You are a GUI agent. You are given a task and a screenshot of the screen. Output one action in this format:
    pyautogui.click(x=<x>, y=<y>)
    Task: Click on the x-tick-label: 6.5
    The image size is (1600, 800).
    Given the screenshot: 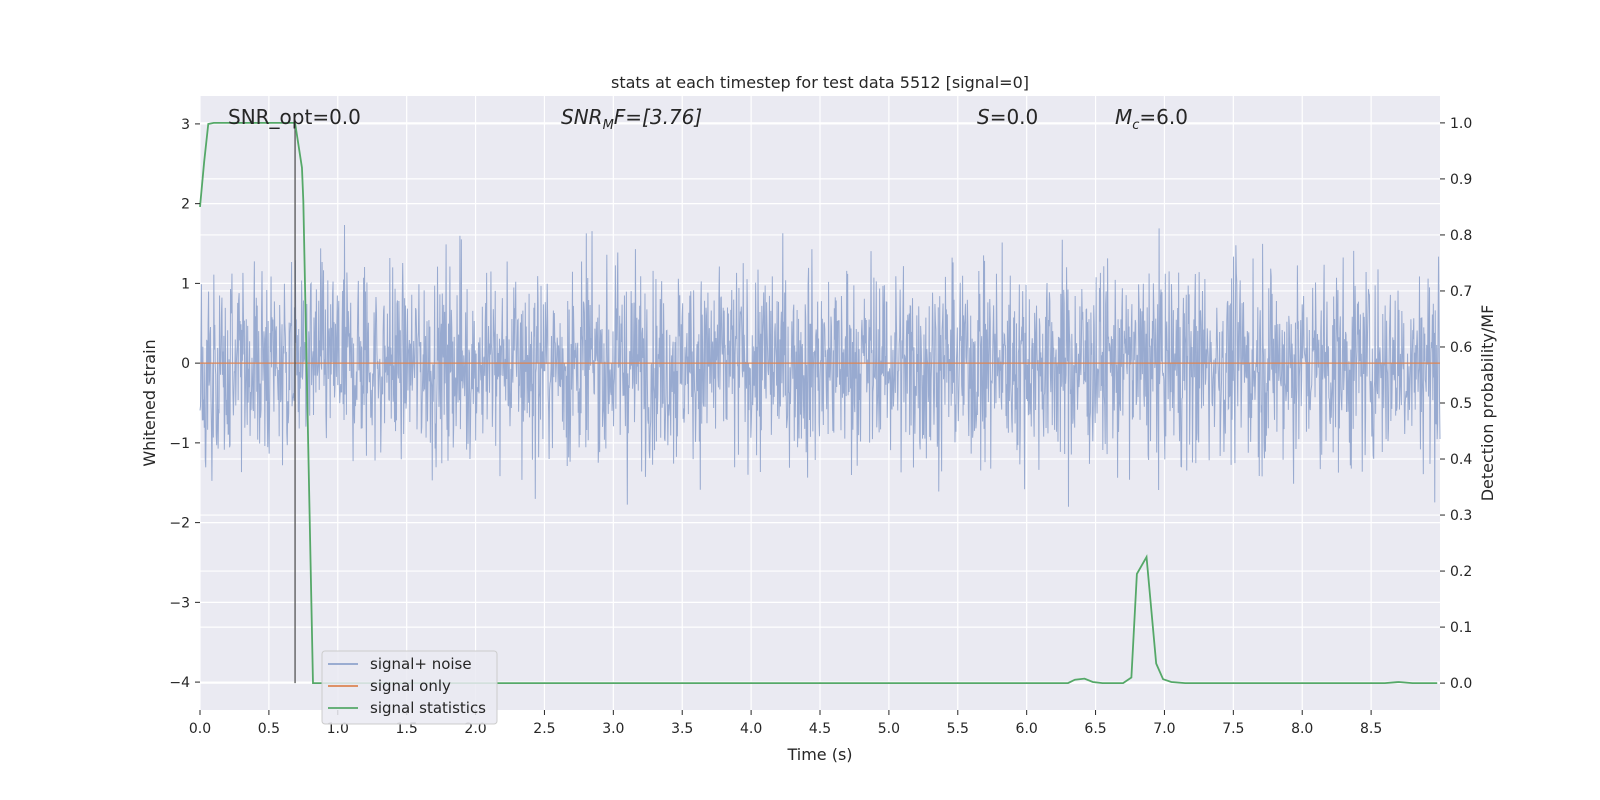 What is the action you would take?
    pyautogui.click(x=1095, y=729)
    